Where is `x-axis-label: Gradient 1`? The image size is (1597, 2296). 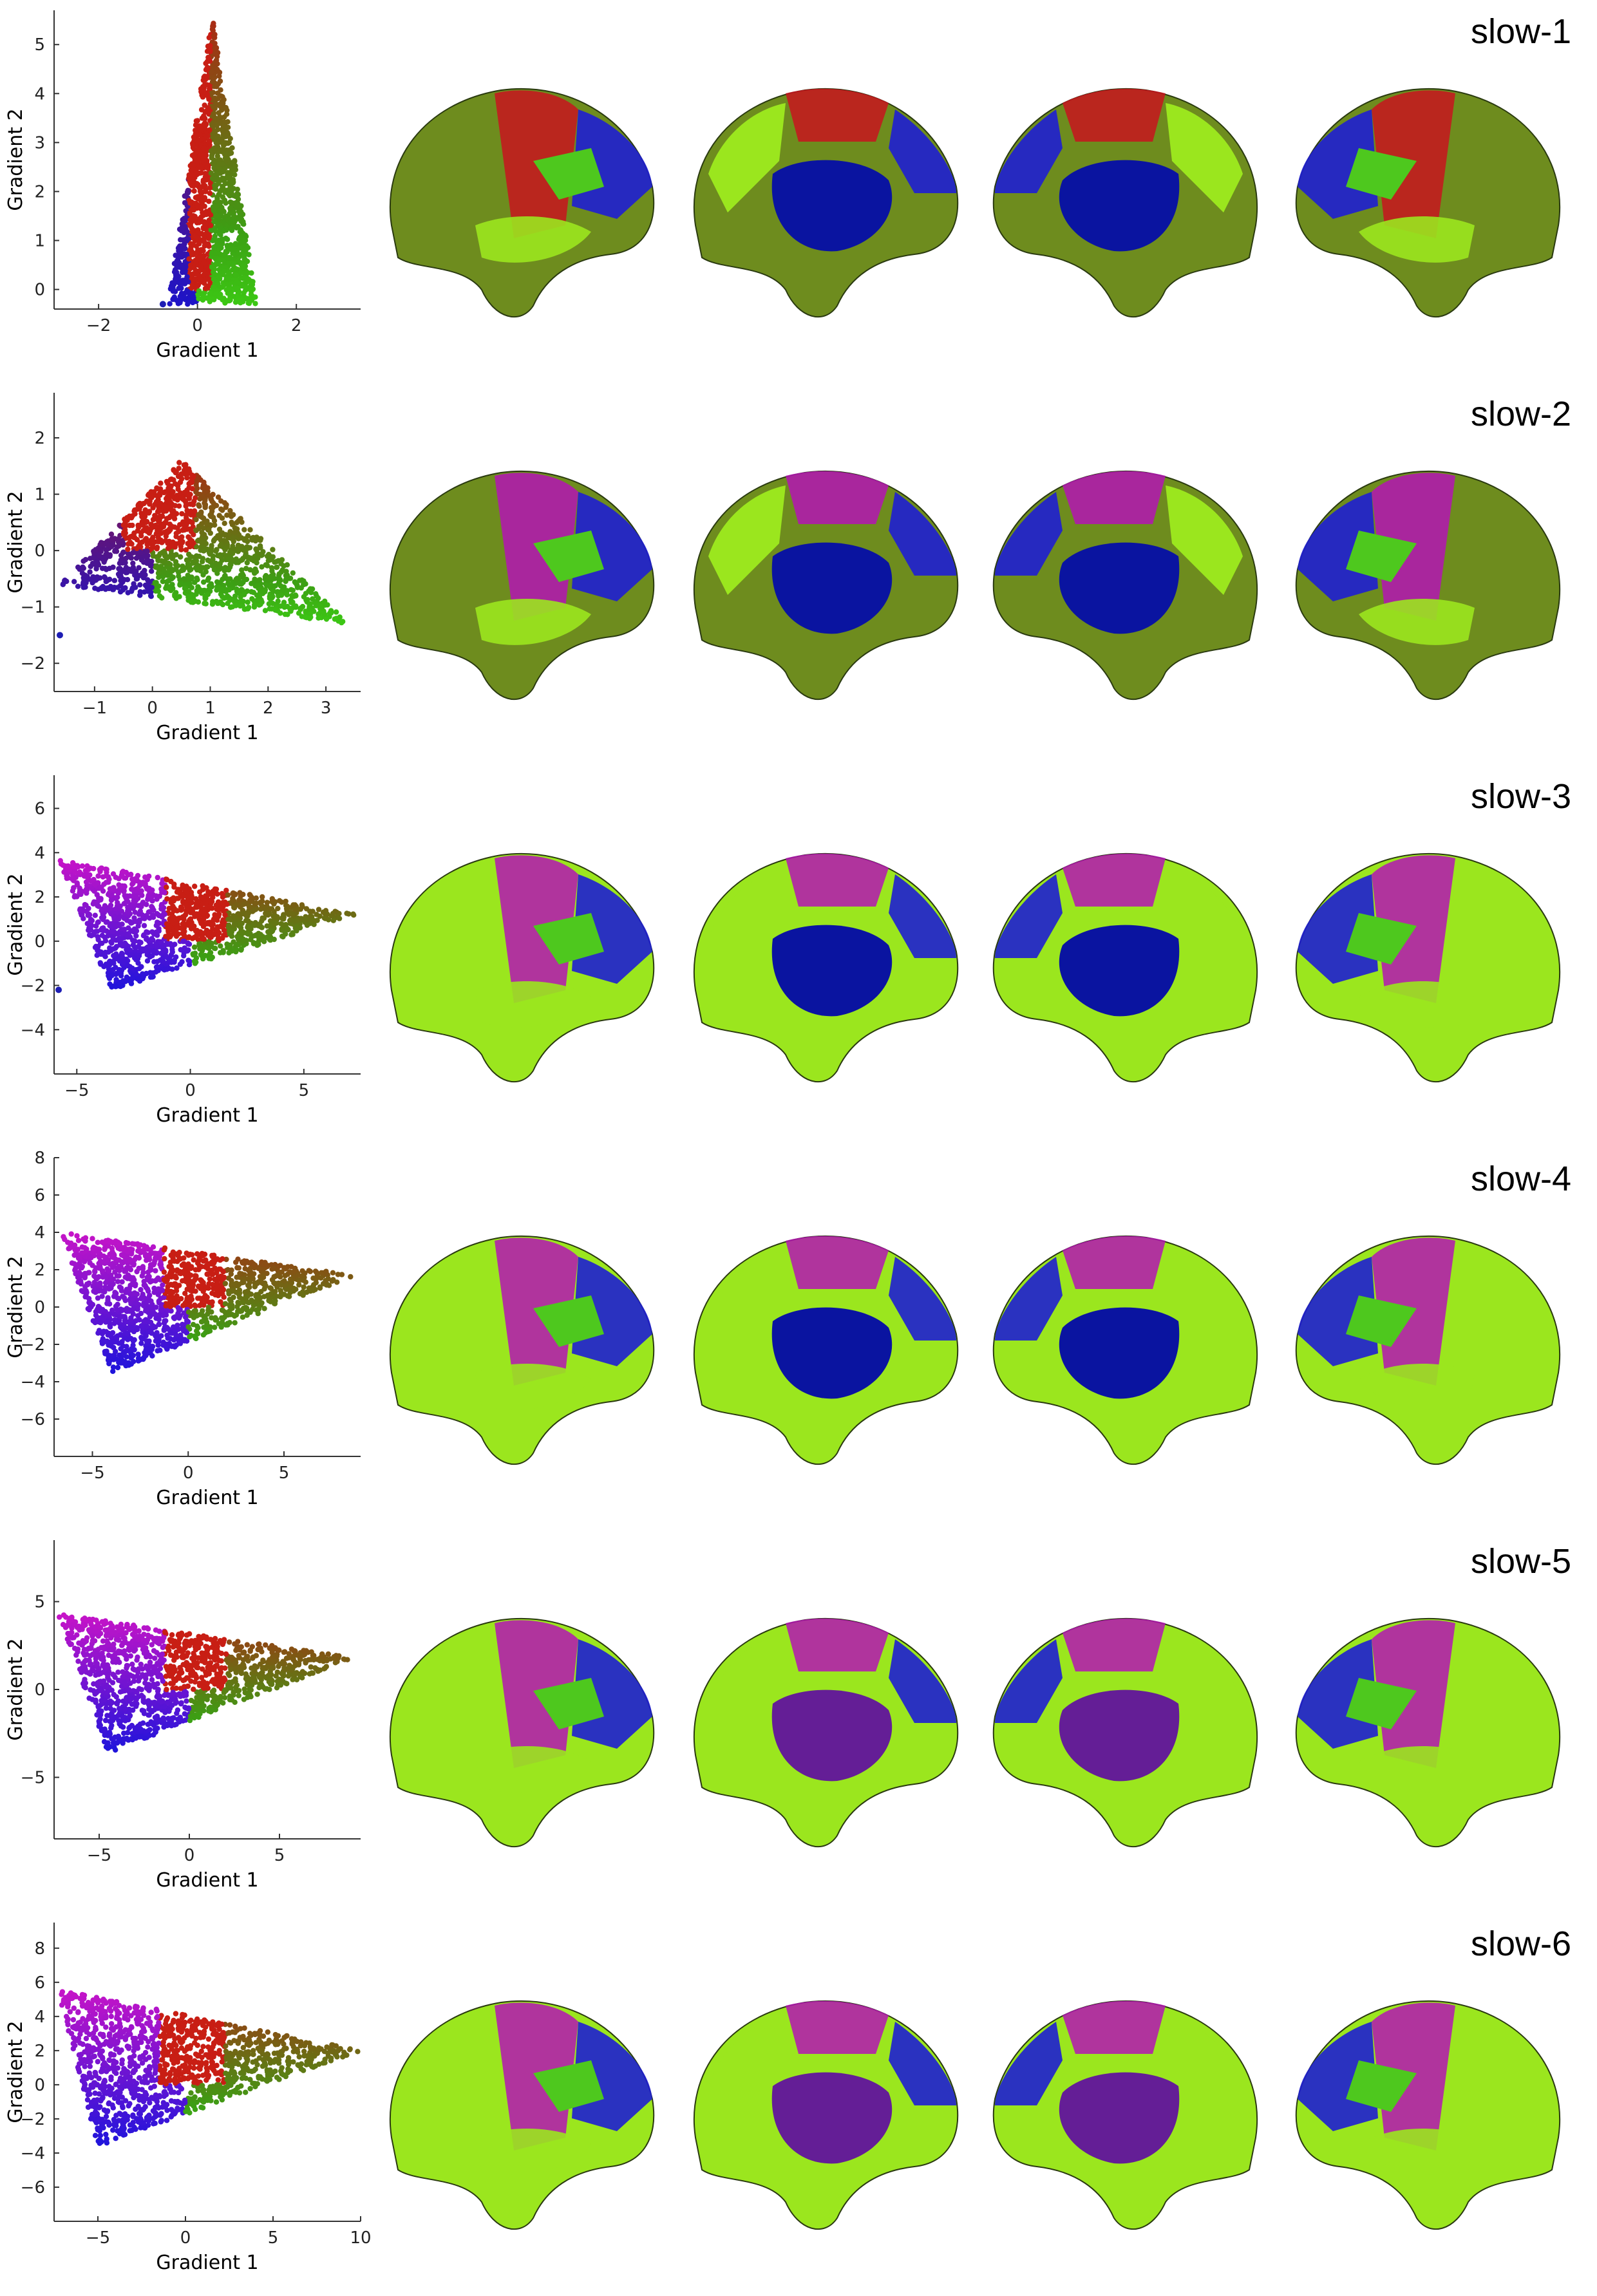 x-axis-label: Gradient 1 is located at coordinates (207, 1498).